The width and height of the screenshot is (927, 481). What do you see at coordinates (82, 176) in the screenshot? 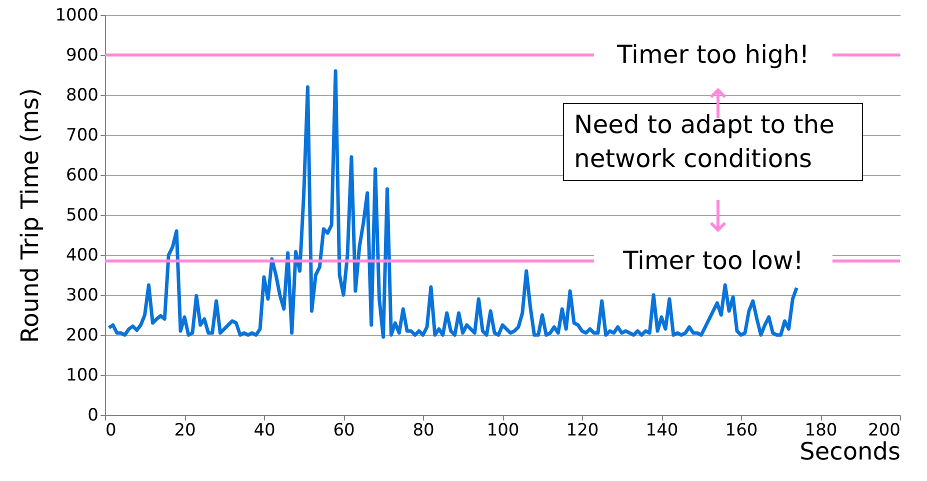
I see `y-tick-label: 600` at bounding box center [82, 176].